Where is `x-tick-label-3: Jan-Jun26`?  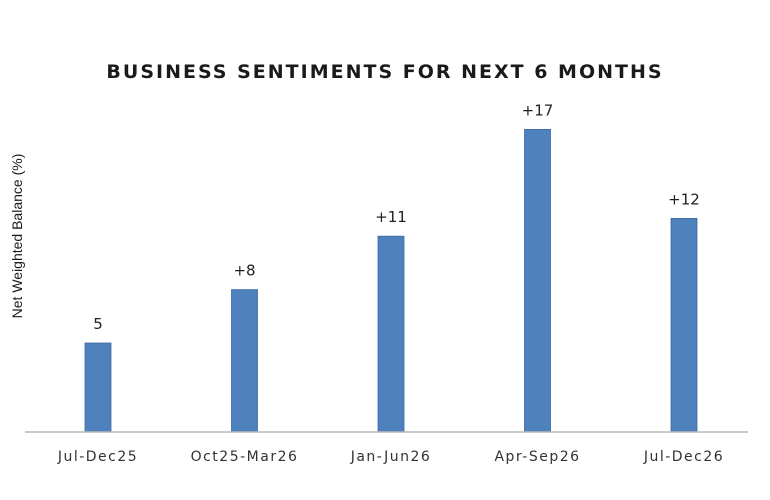 x-tick-label-3: Jan-Jun26 is located at coordinates (391, 457).